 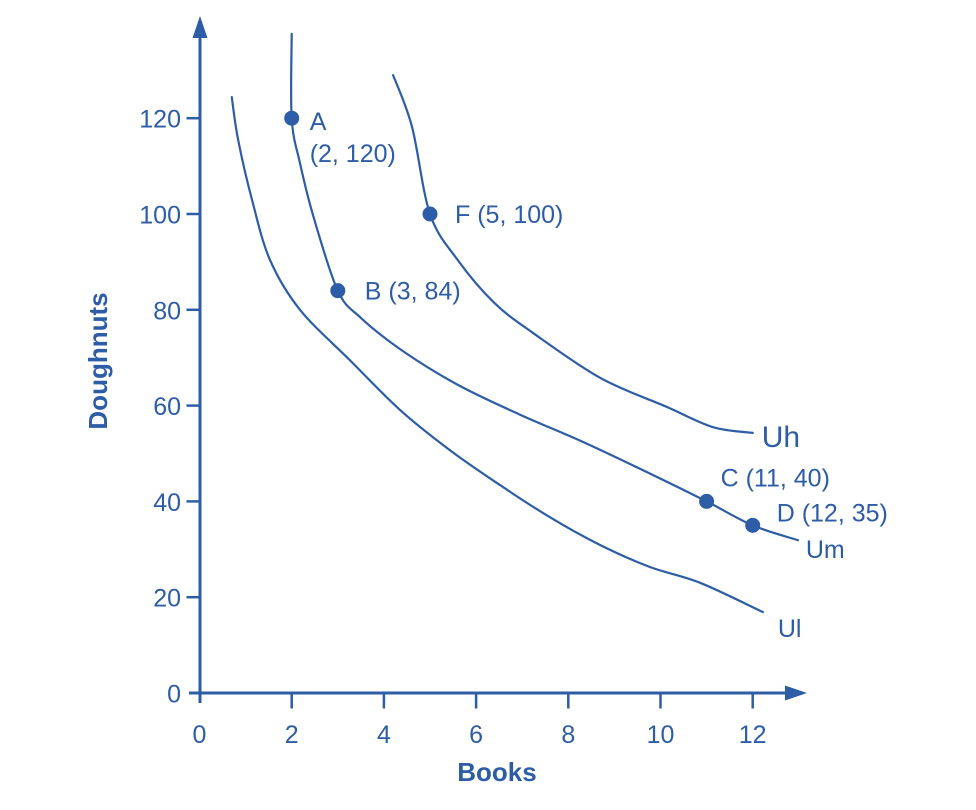 What do you see at coordinates (167, 503) in the screenshot?
I see `y-tick-label: 40` at bounding box center [167, 503].